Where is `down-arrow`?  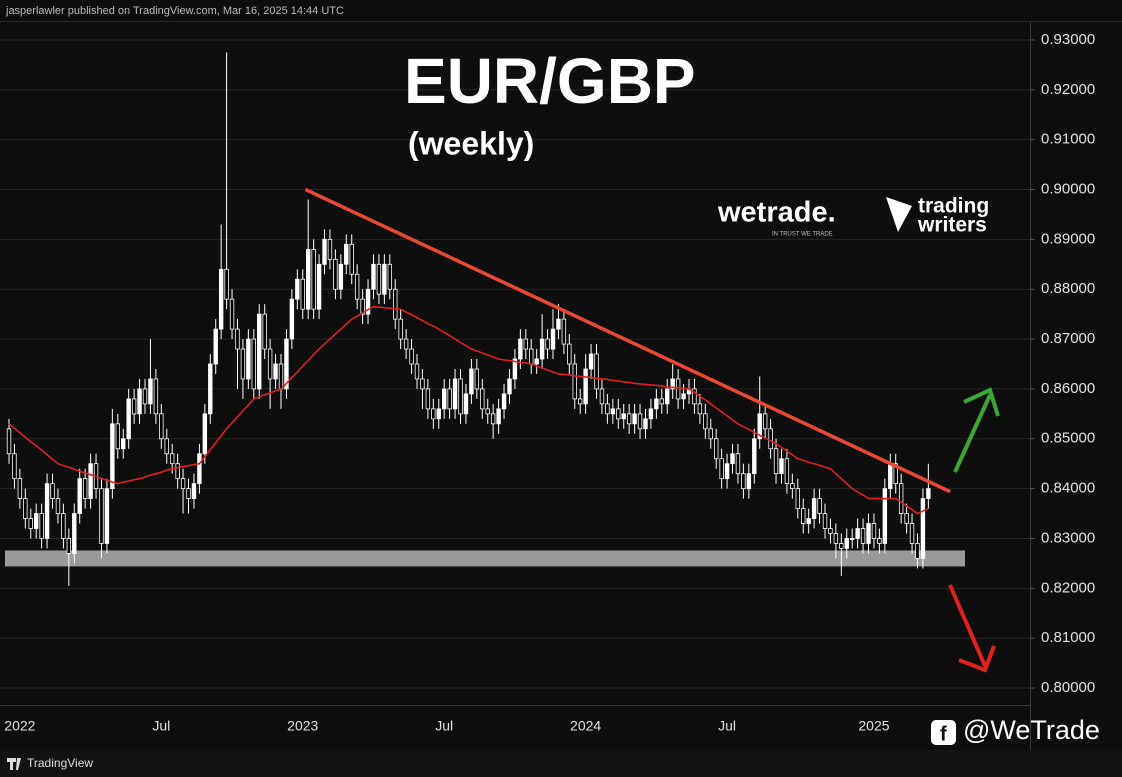 down-arrow is located at coordinates (972, 628).